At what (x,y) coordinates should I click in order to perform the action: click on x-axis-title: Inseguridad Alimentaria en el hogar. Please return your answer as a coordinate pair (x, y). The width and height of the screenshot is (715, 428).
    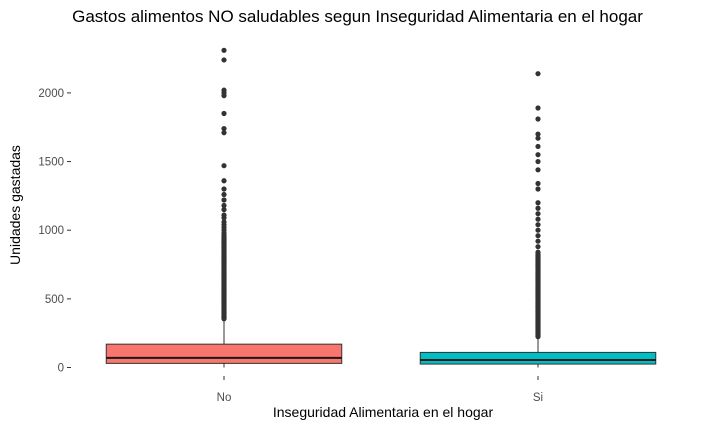
    Looking at the image, I should click on (383, 412).